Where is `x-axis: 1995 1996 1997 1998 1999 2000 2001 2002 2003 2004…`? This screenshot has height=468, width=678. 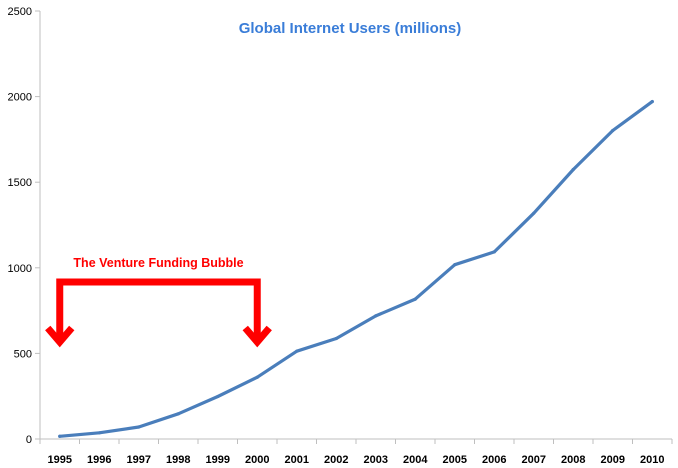
x-axis: 1995 1996 1997 1998 1999 2000 2001 2002 2003 2004… is located at coordinates (356, 452).